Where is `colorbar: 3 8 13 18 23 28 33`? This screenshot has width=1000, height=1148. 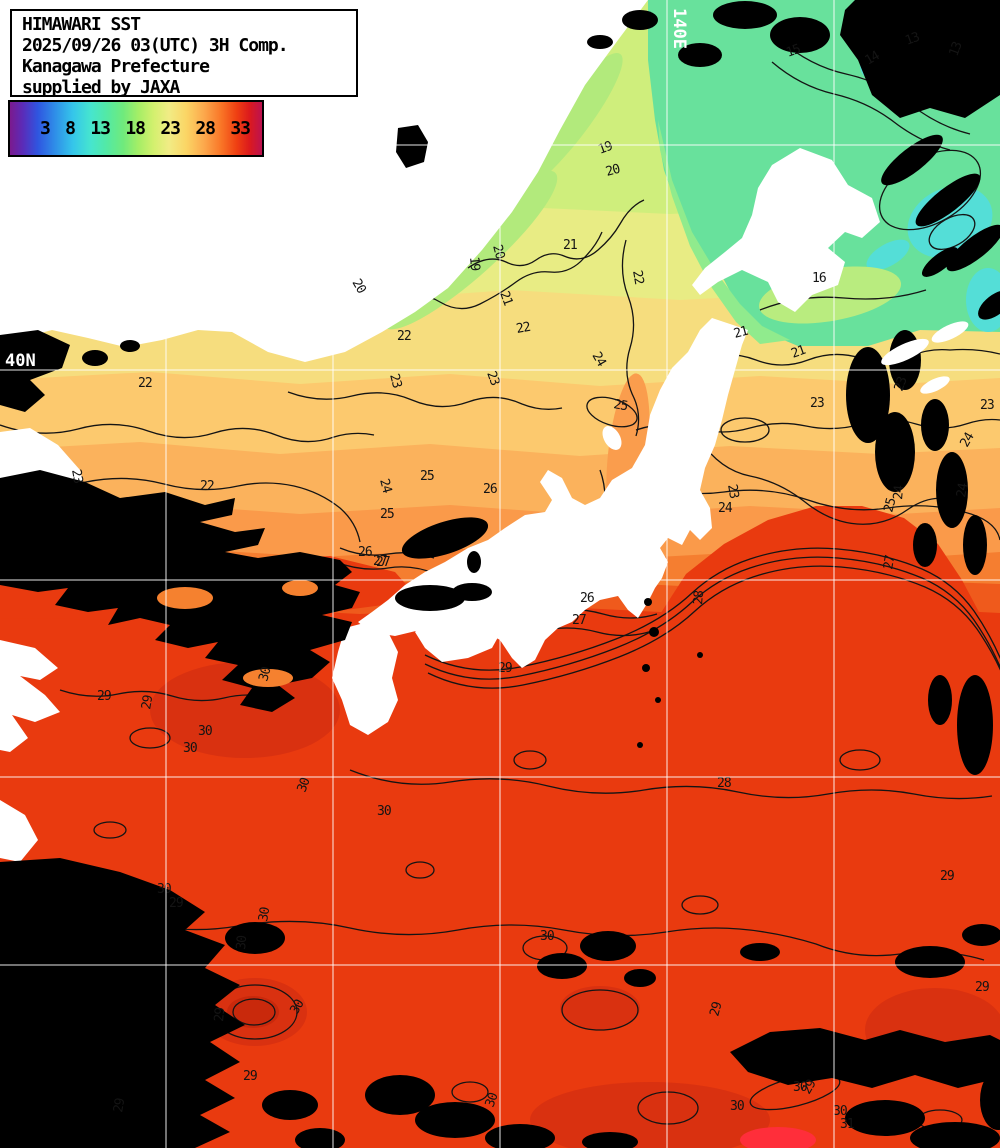
colorbar: 3 8 13 18 23 28 33 is located at coordinates (136, 128).